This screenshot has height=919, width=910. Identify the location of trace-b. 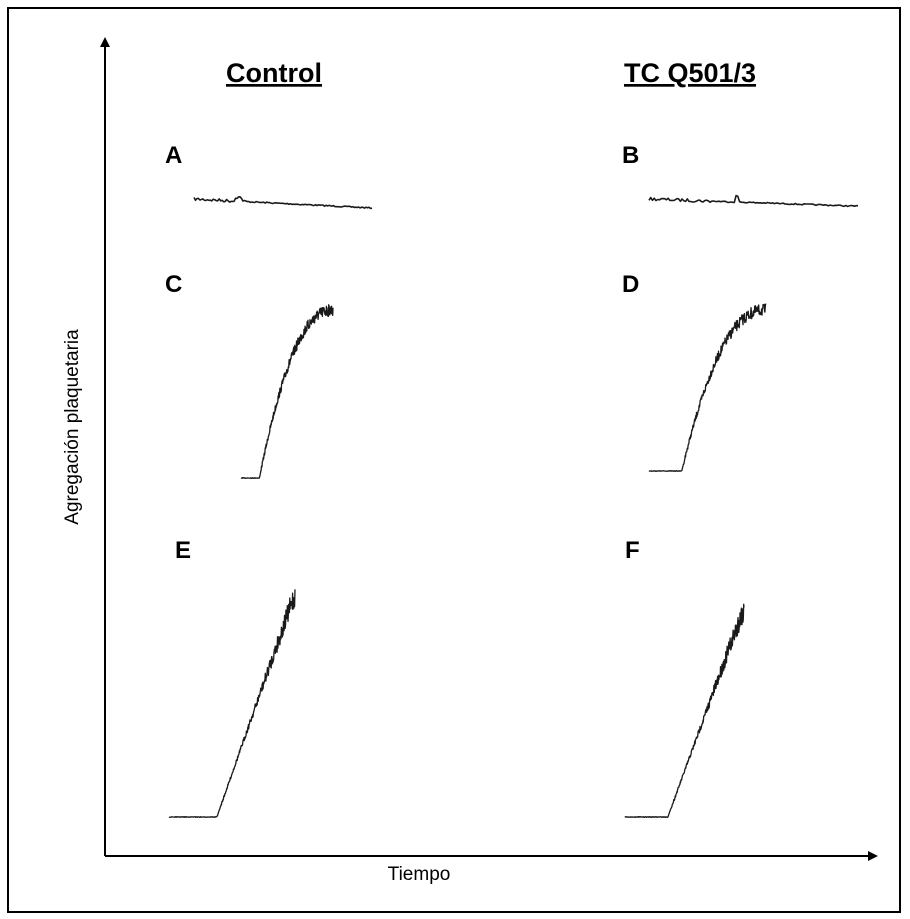
(753, 201).